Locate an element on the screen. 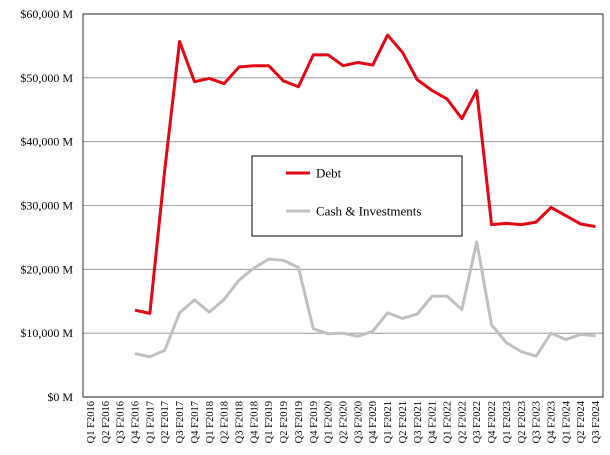 The image size is (610, 455). legend-label-debt: Debt is located at coordinates (329, 173).